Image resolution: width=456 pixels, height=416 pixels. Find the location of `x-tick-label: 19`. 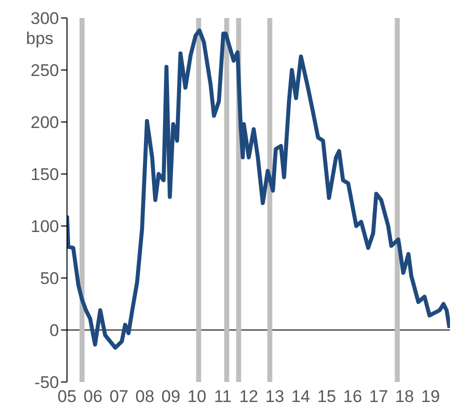

x-tick-label: 19 is located at coordinates (430, 396).